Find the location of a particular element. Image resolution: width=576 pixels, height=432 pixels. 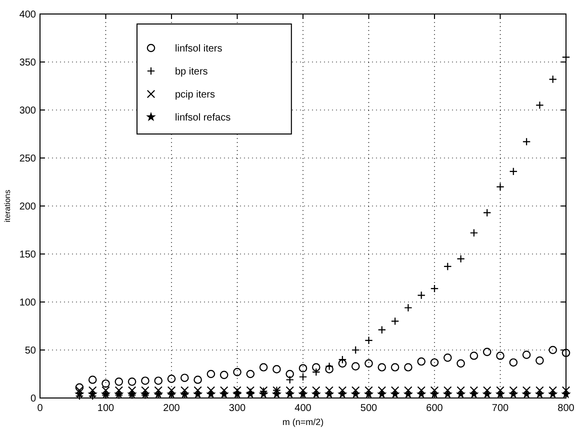

legend-label: linfsol iters is located at coordinates (198, 49).